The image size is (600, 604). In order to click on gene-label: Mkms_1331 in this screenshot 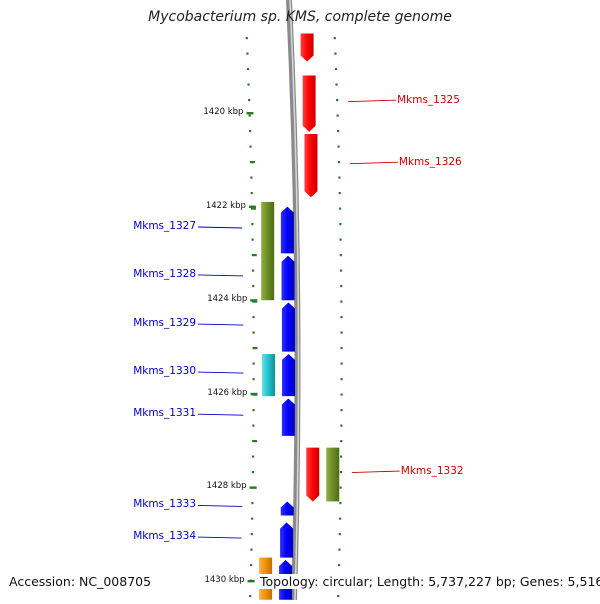, I will do `click(164, 413)`.